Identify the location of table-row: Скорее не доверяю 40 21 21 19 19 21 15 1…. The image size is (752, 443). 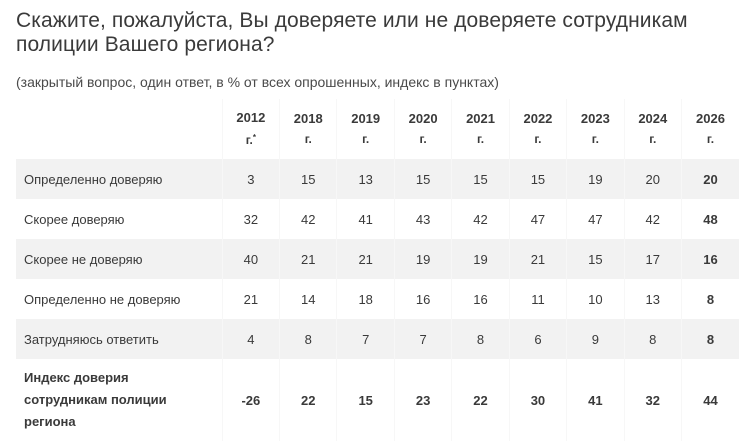
(377, 259).